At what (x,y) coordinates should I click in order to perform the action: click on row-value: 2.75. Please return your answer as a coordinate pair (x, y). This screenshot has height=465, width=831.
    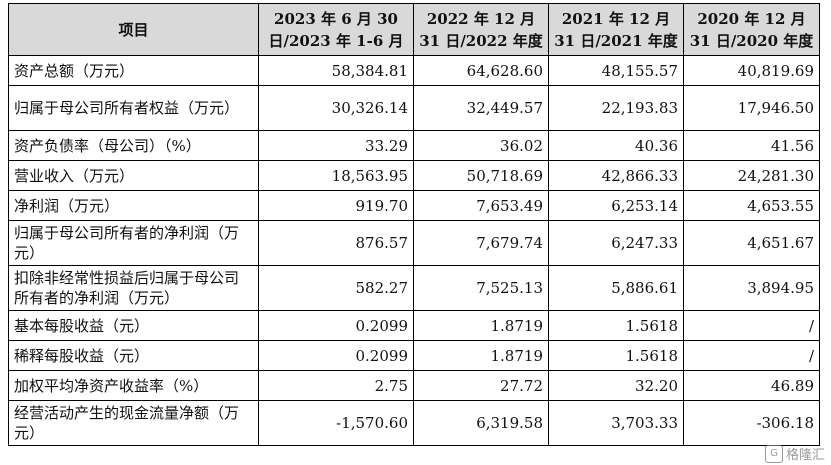
    Looking at the image, I should click on (336, 385).